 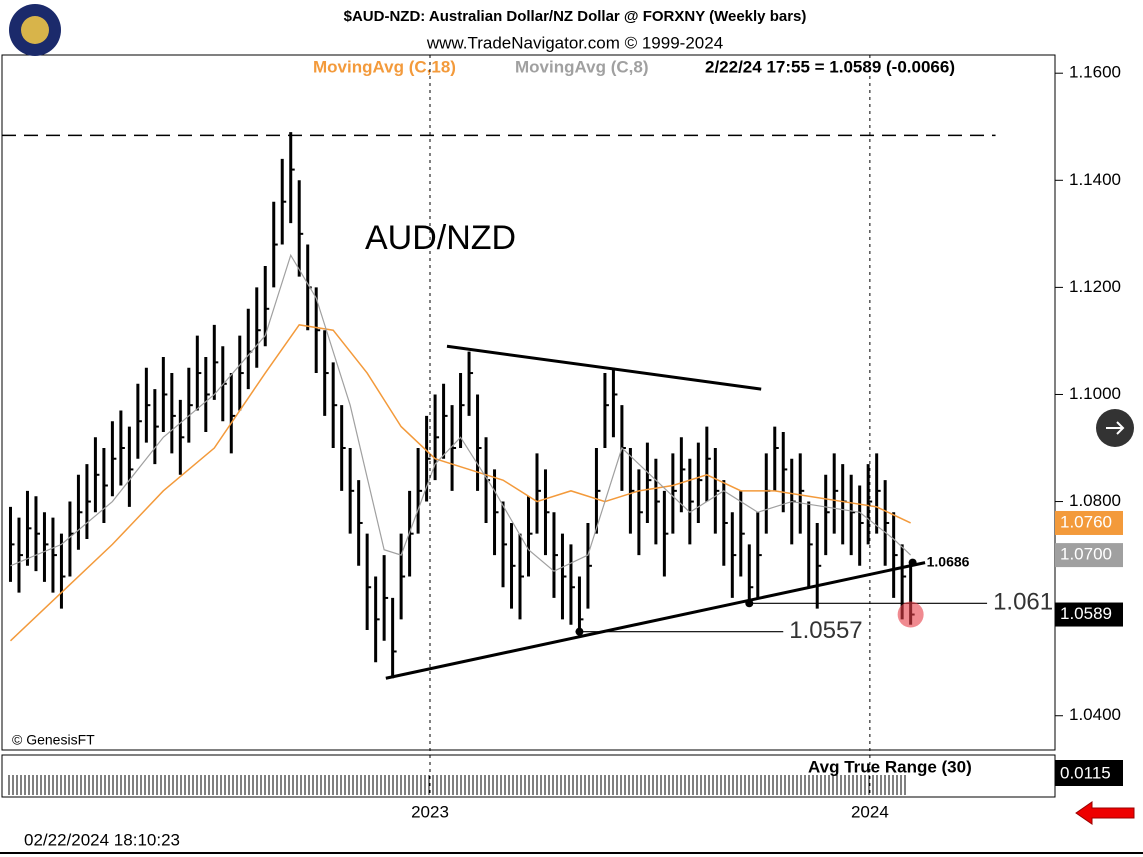 What do you see at coordinates (948, 561) in the screenshot?
I see `point-label: 1.0686` at bounding box center [948, 561].